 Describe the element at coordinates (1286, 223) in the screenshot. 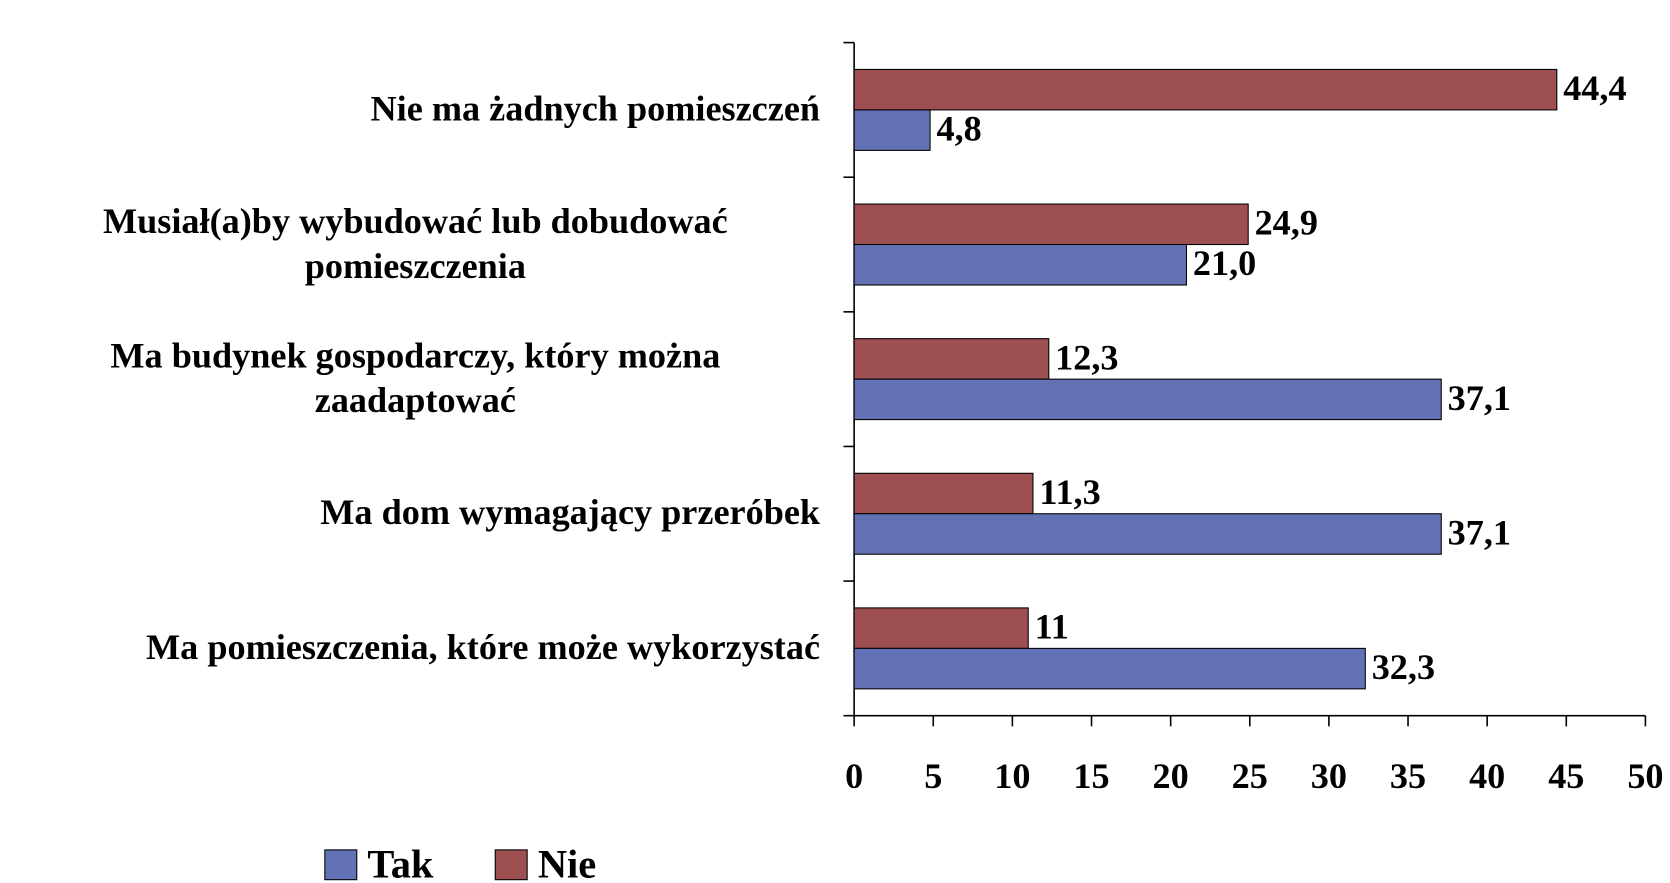

I see `value-label: 24,9` at that location.